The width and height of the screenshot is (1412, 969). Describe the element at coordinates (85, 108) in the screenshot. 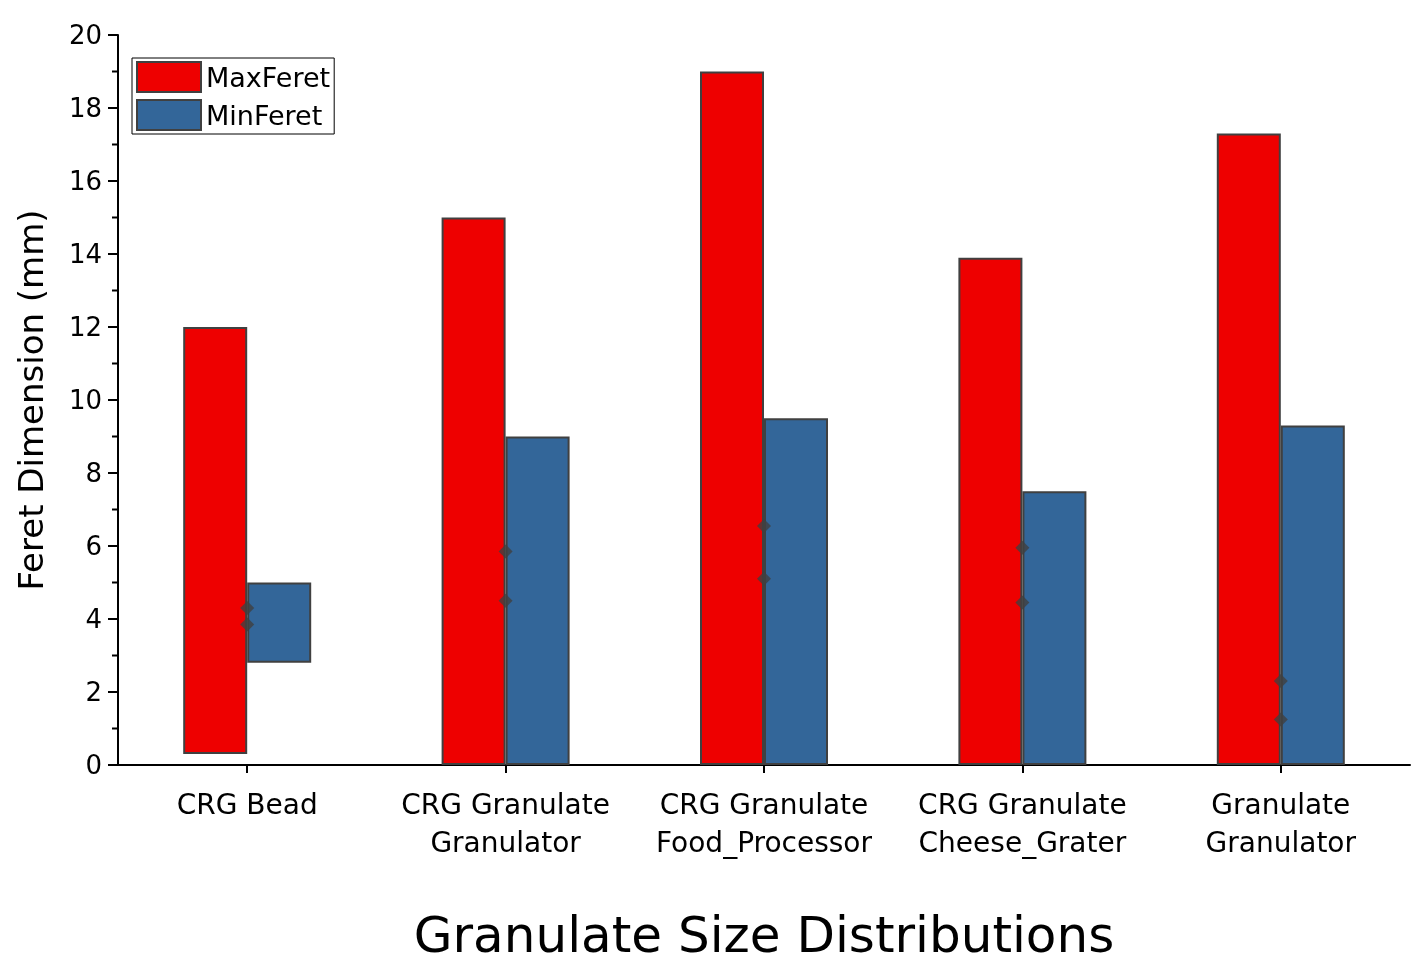

I see `y-tick-label: 18` at that location.